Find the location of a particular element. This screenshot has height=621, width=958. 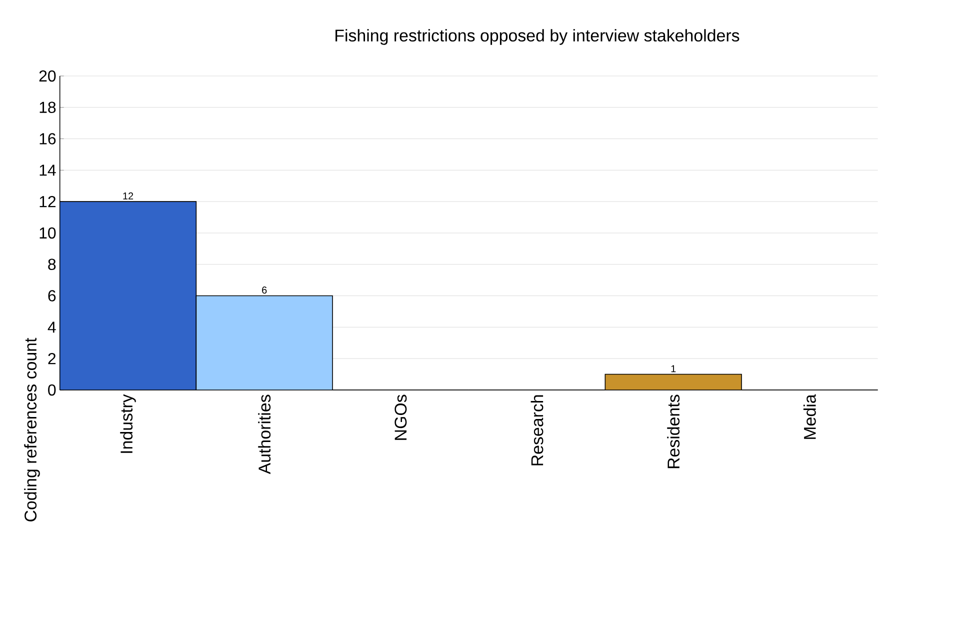

y-tick-label: 10 is located at coordinates (48, 233).